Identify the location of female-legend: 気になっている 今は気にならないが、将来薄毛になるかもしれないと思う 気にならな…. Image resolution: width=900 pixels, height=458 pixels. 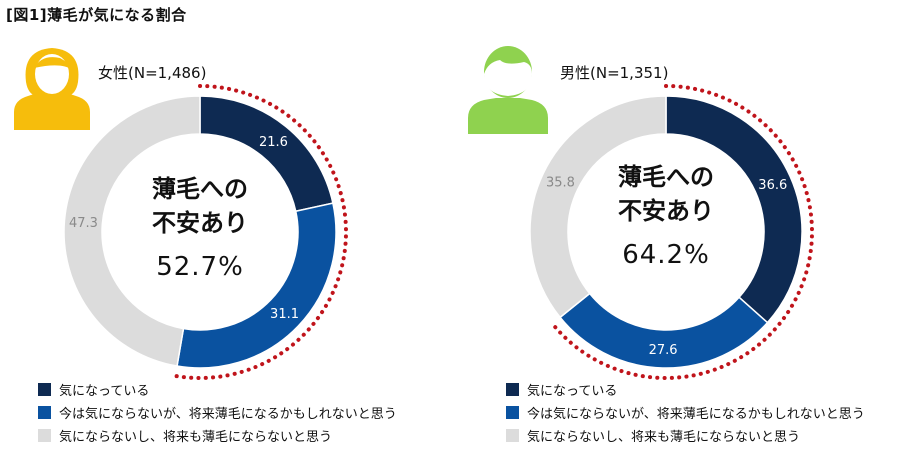
(217, 412).